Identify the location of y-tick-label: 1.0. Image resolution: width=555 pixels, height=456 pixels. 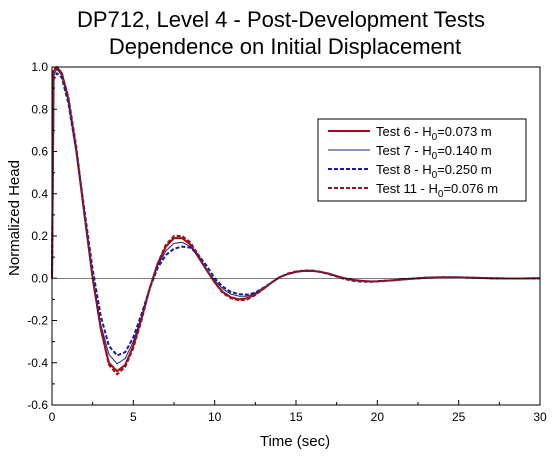
(39, 67).